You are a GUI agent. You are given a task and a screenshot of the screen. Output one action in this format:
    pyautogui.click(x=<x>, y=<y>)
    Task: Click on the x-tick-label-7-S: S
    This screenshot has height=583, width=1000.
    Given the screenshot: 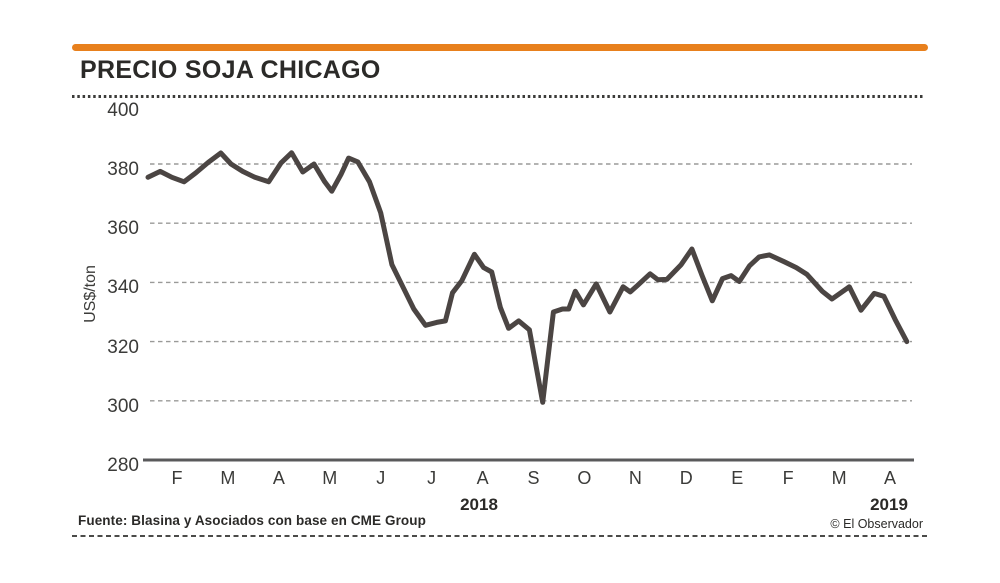 What is the action you would take?
    pyautogui.click(x=533, y=478)
    